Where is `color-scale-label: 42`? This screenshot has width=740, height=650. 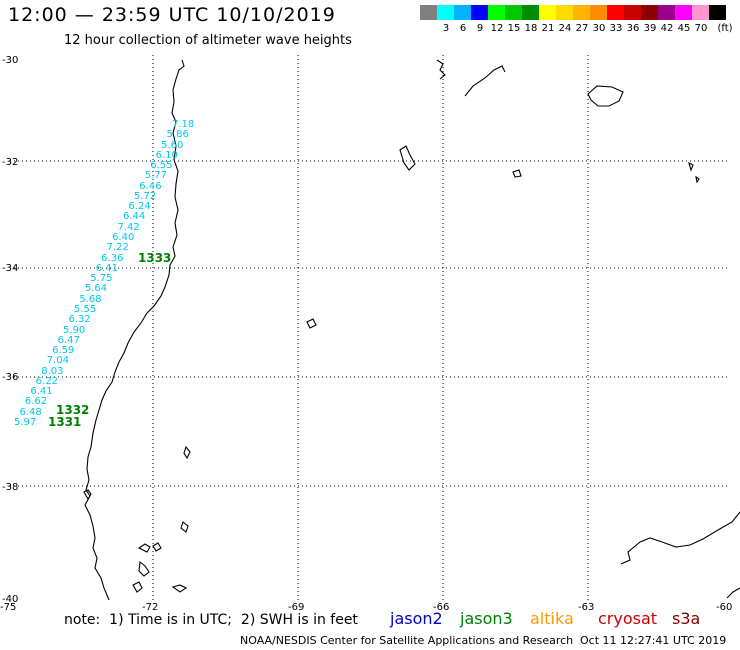 color-scale-label: 42 is located at coordinates (667, 28).